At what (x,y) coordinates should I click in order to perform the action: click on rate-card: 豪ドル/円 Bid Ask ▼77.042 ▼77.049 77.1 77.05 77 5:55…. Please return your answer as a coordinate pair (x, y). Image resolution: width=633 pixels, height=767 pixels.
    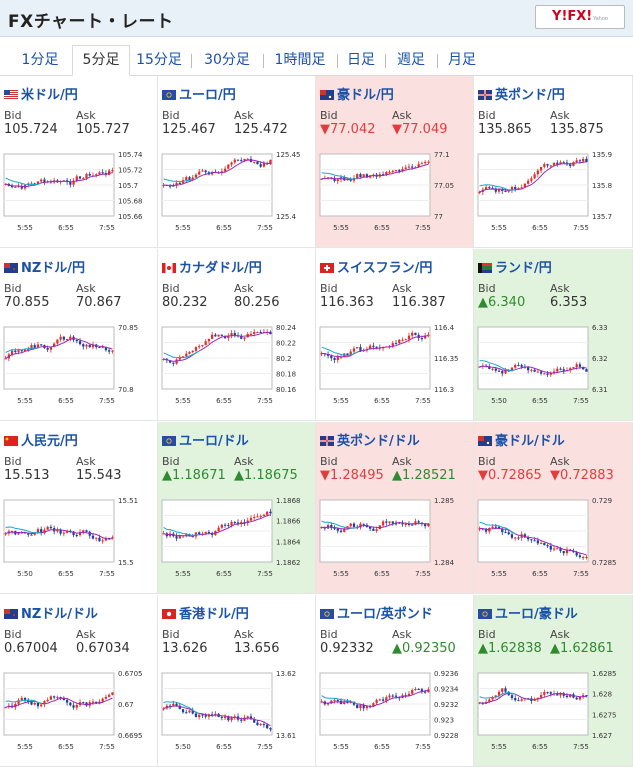
    Looking at the image, I should click on (395, 162).